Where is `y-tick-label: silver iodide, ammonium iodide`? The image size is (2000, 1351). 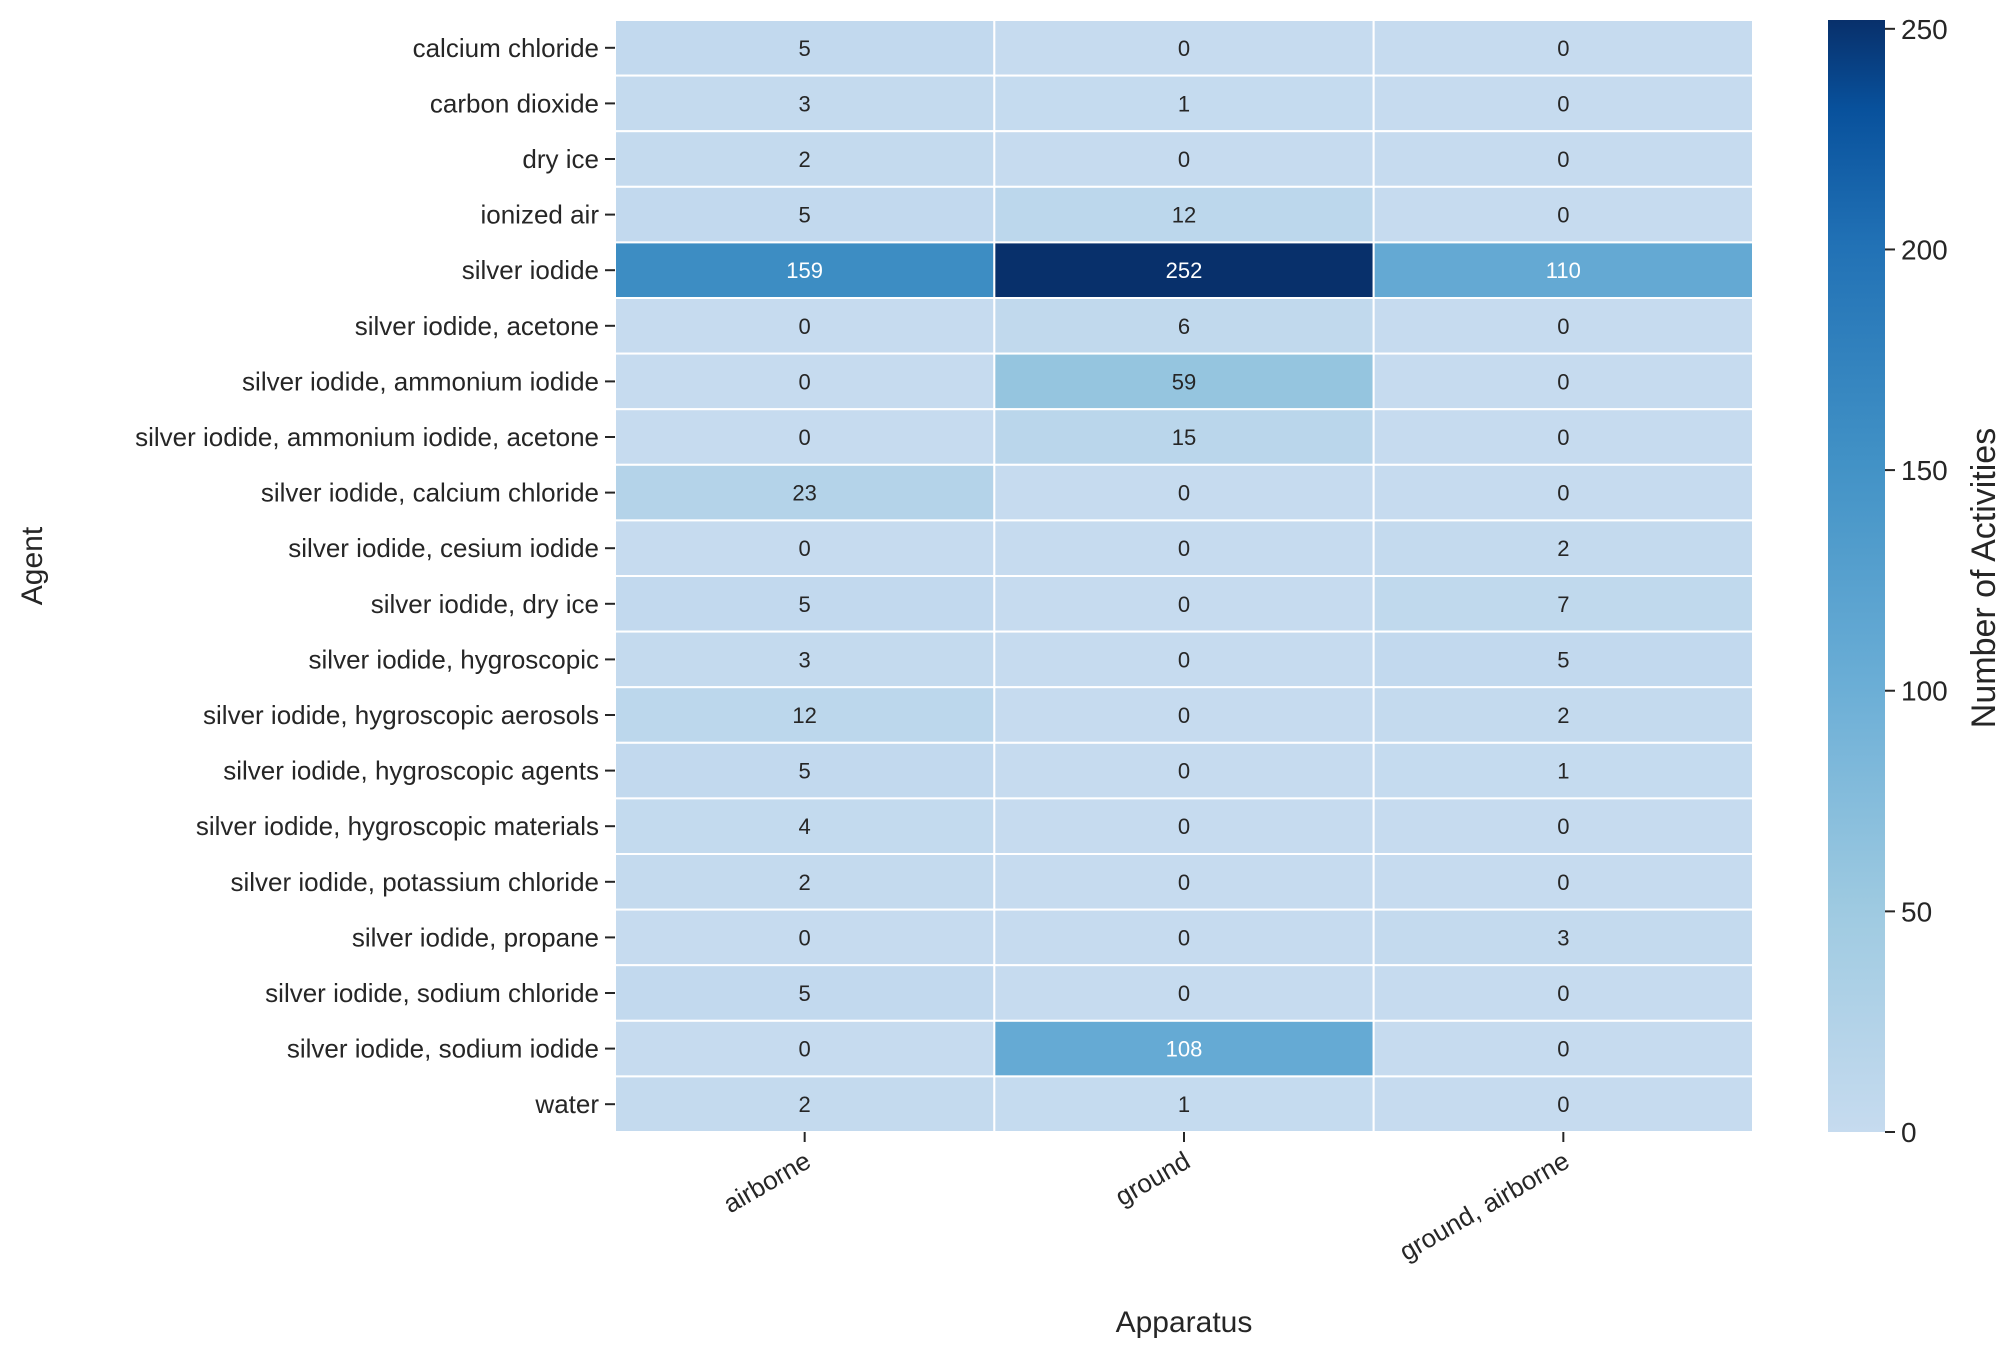 y-tick-label: silver iodide, ammonium iodide is located at coordinates (420, 381).